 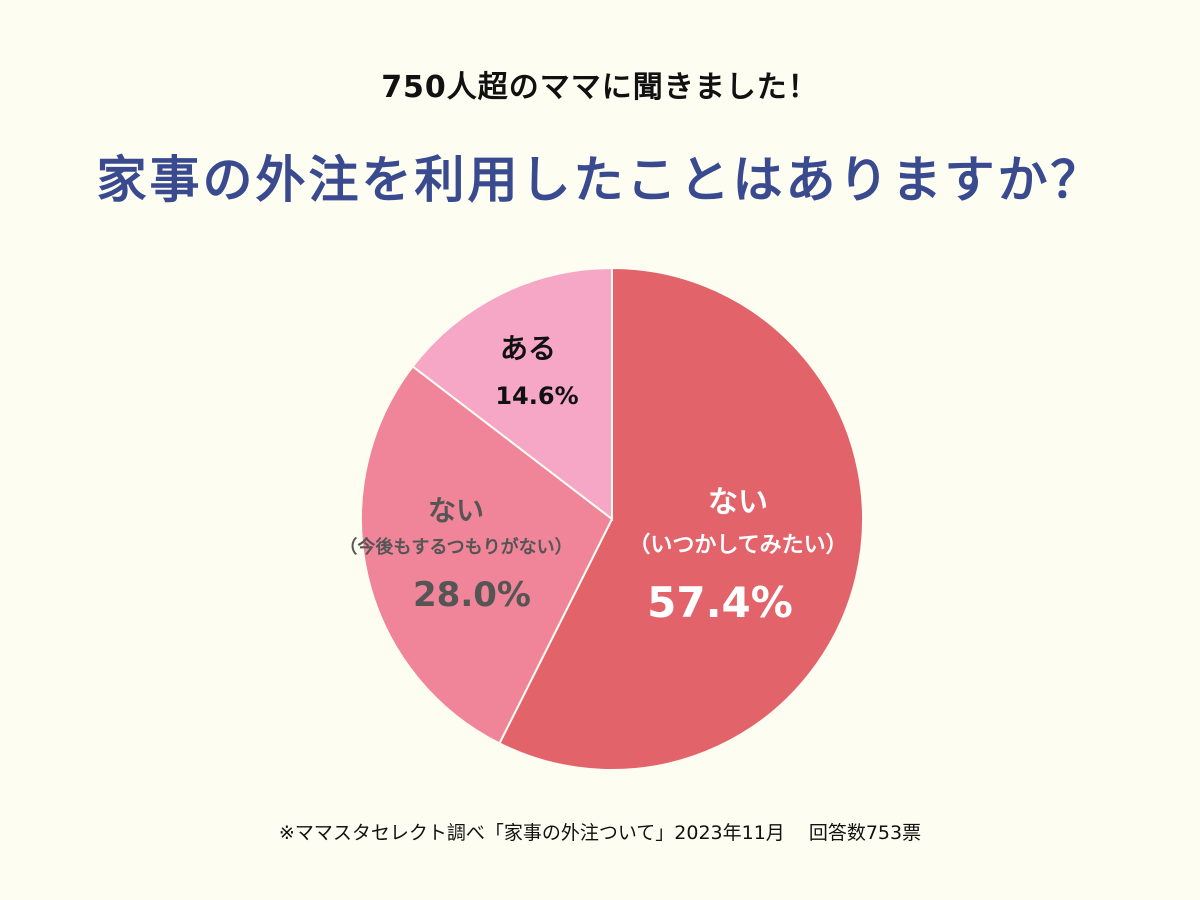 I want to click on pie-slice-never, so click(x=487, y=555).